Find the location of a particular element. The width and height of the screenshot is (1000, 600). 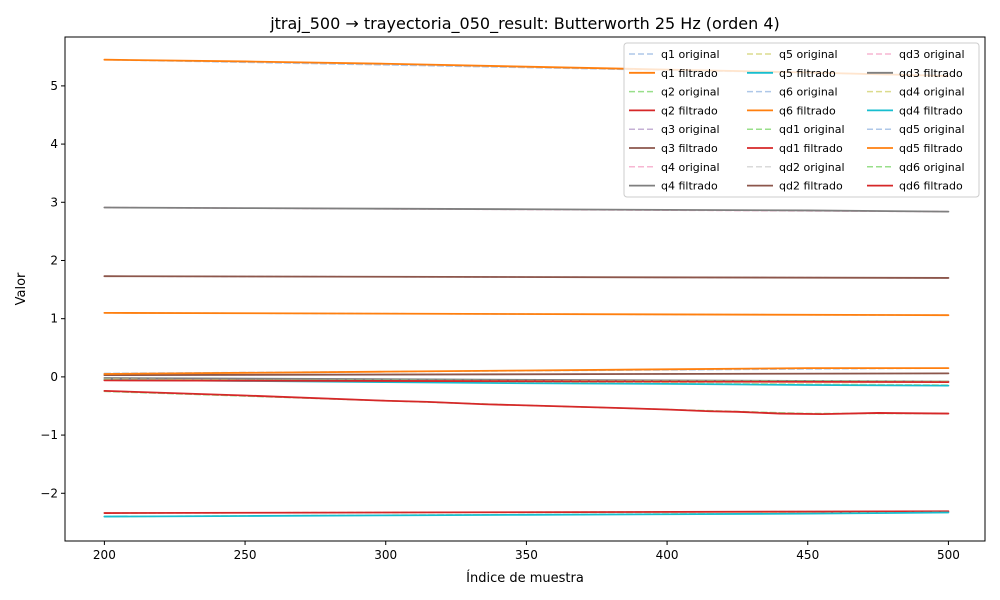

legend-label: qd6 original is located at coordinates (932, 167).